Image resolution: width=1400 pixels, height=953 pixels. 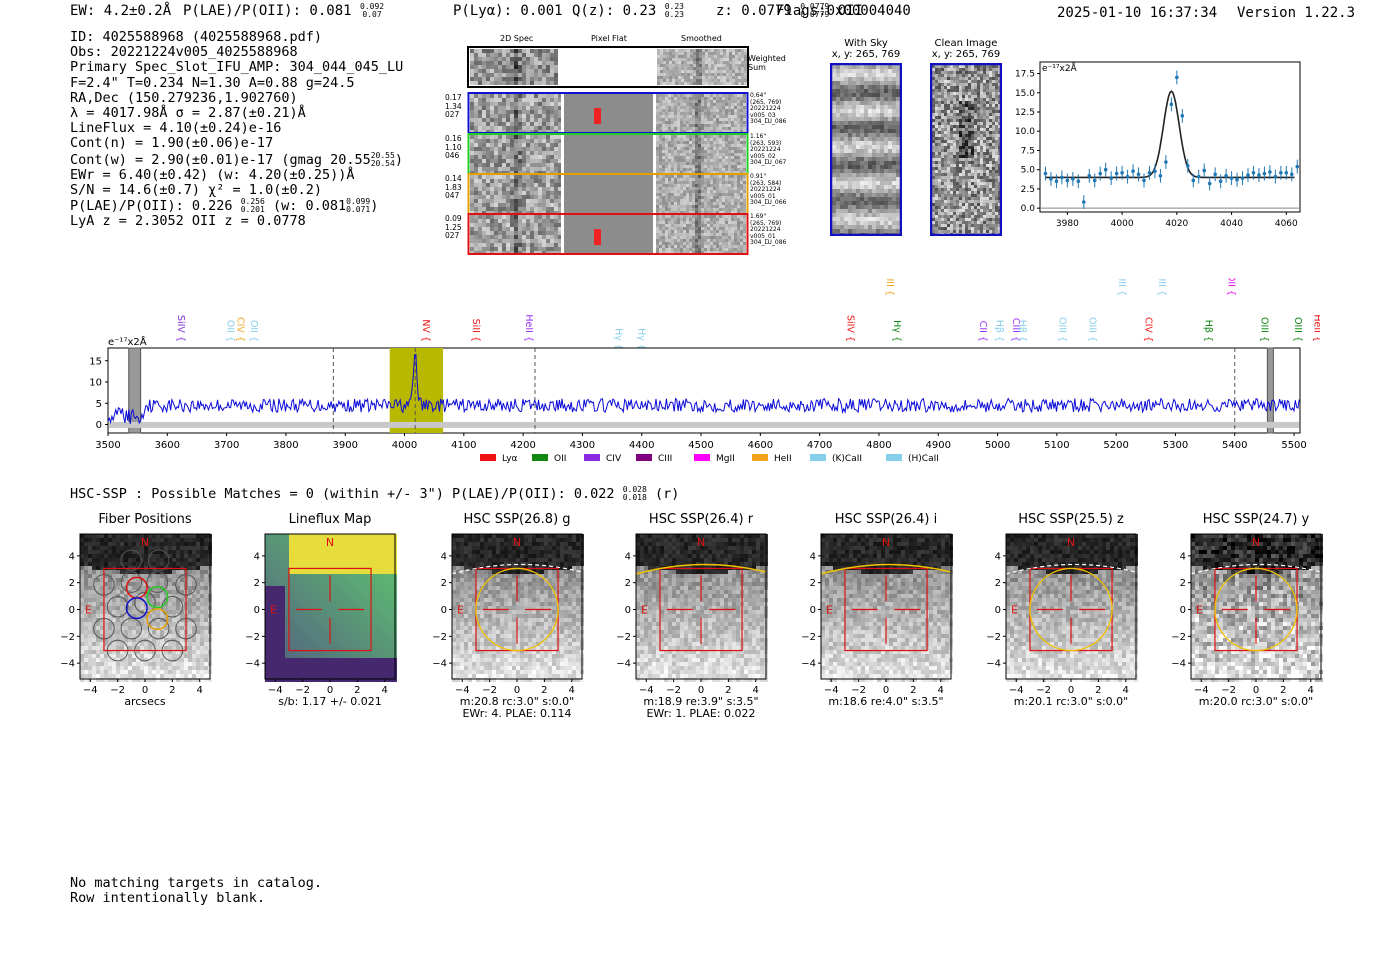 I want to click on cutout-row-left-label: 0.16 1.10 046, so click(x=453, y=147).